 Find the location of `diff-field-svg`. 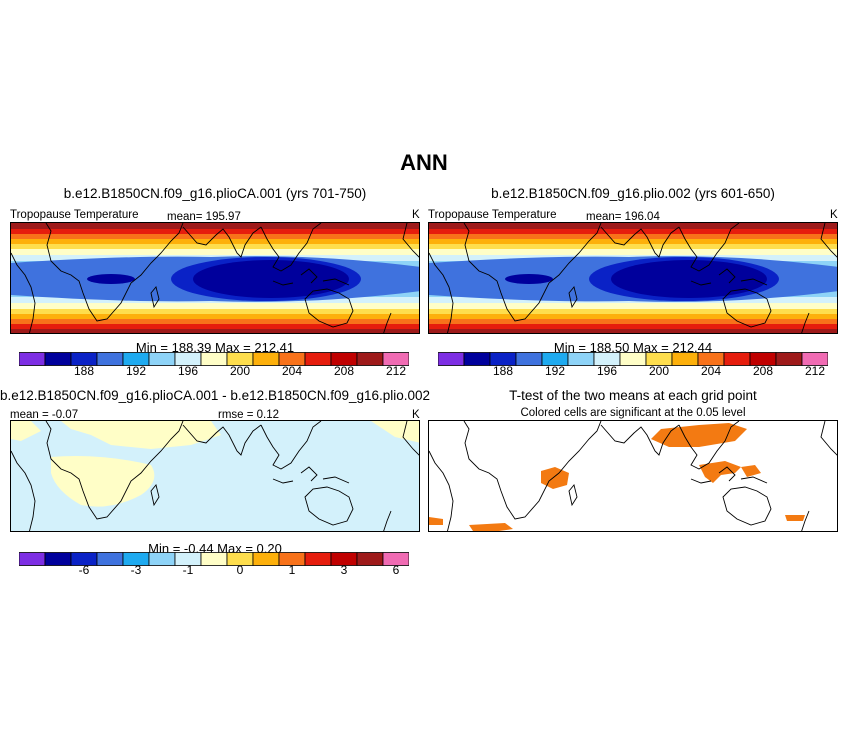

diff-field-svg is located at coordinates (215, 476).